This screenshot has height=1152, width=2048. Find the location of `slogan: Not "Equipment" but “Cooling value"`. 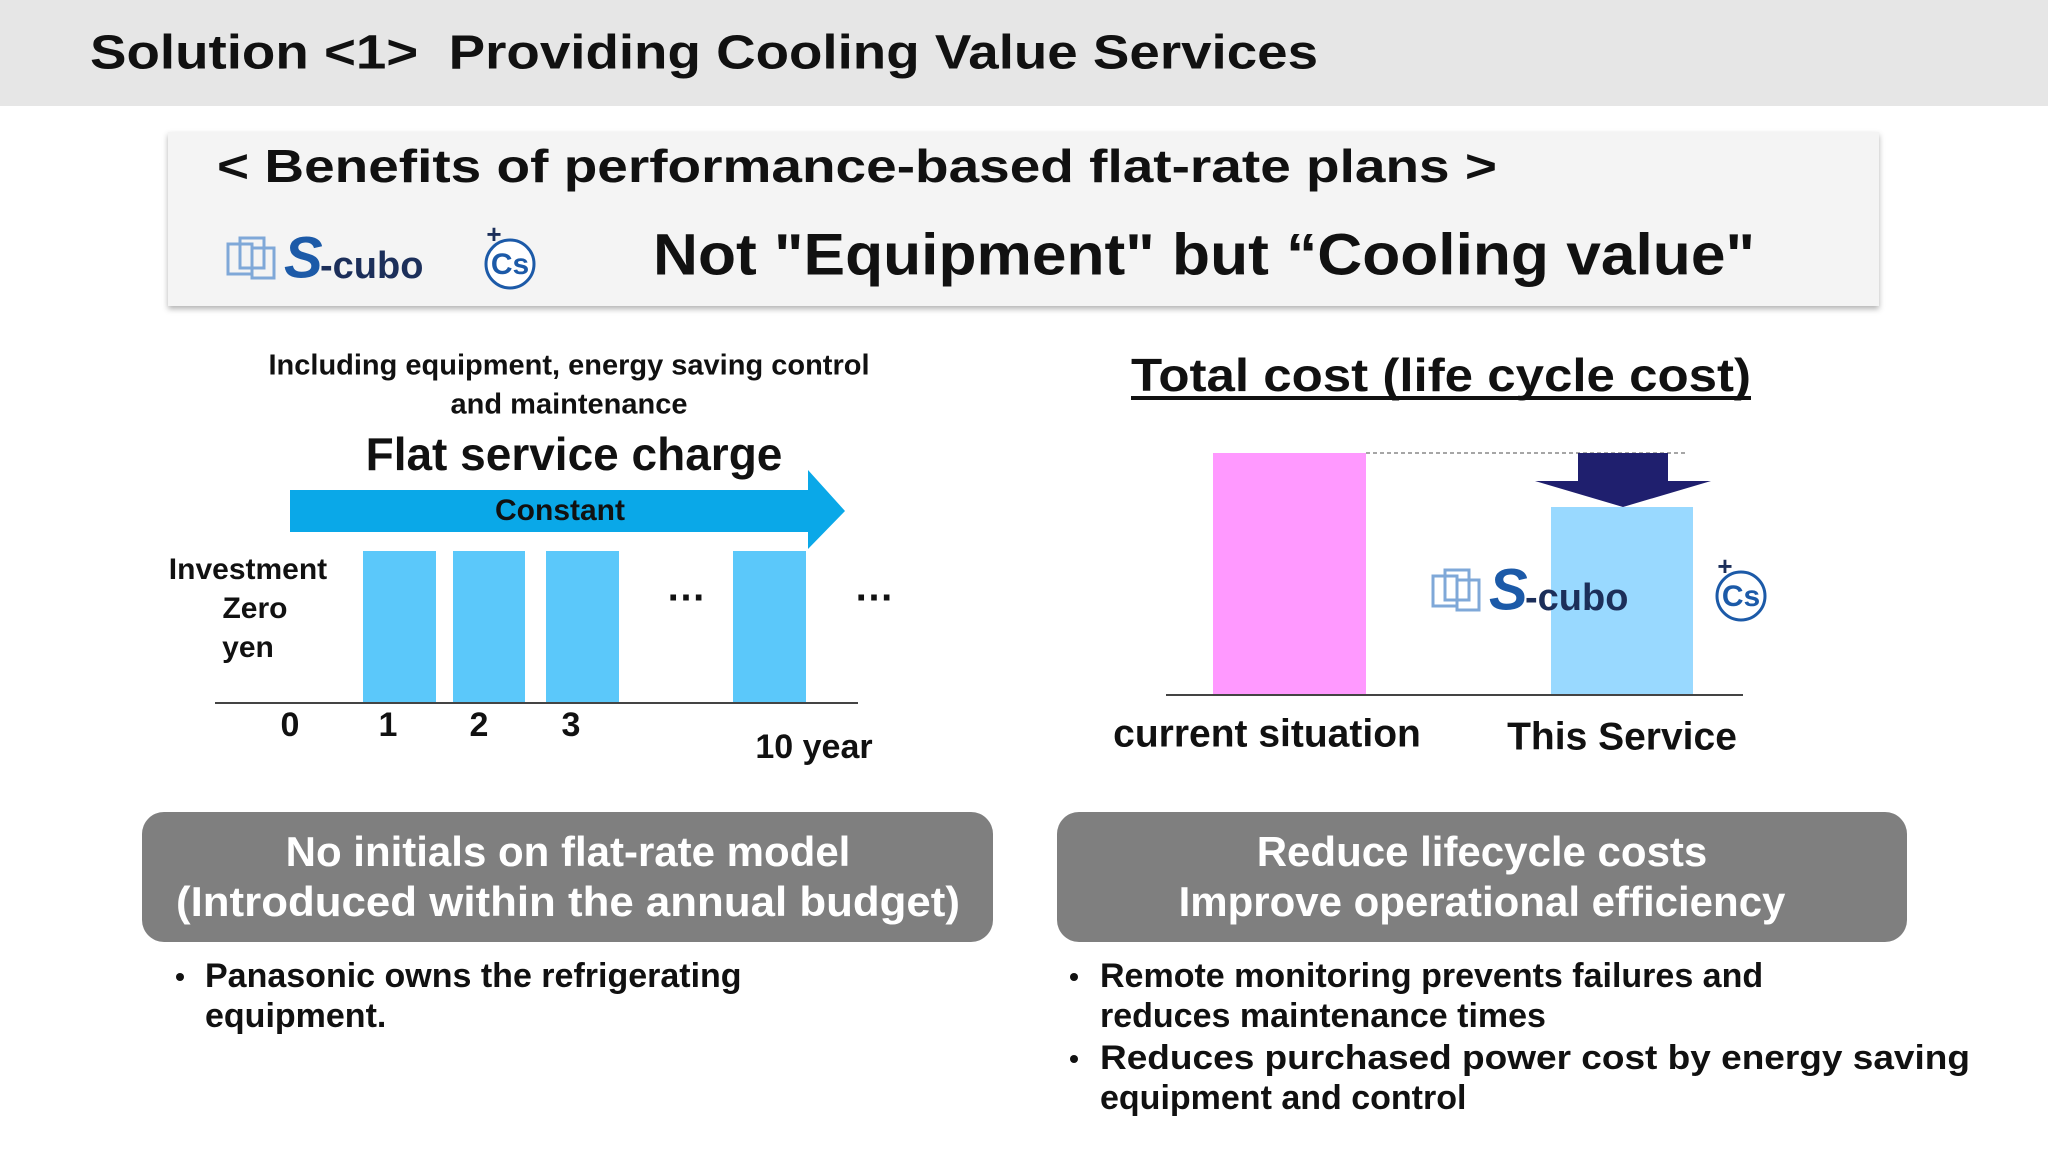

slogan: Not "Equipment" but “Cooling value" is located at coordinates (1204, 254).